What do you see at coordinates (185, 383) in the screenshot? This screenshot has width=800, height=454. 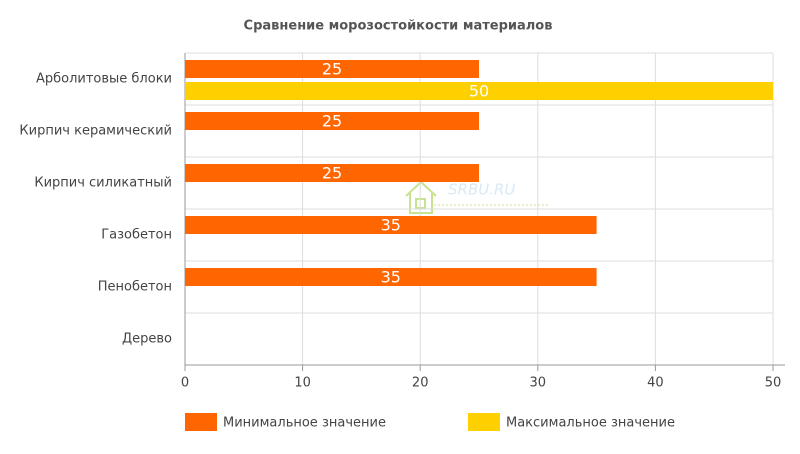 I see `x-tick-label: 0` at bounding box center [185, 383].